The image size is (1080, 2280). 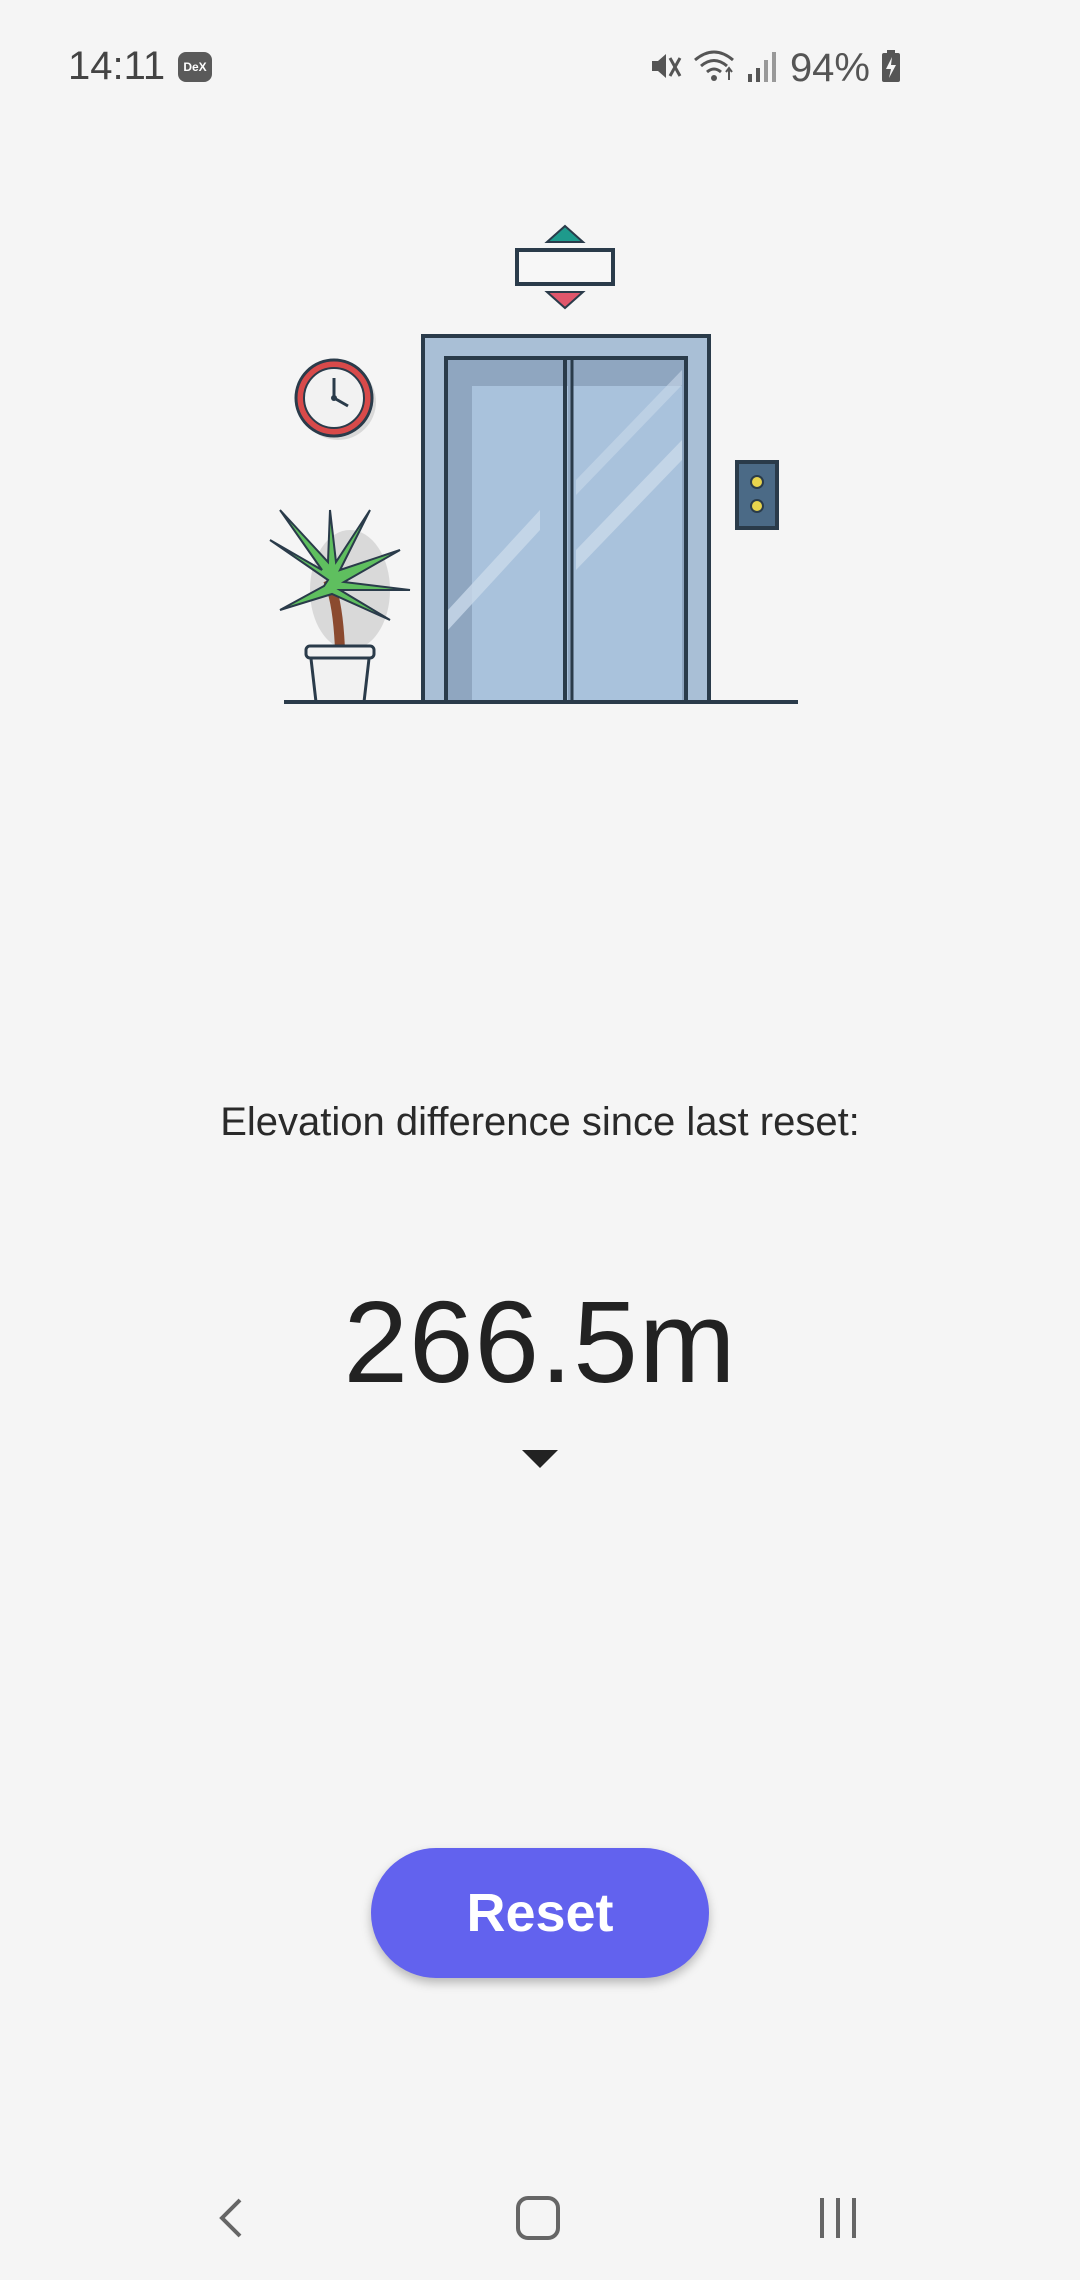 I want to click on reset-button: Reset, so click(x=540, y=1913).